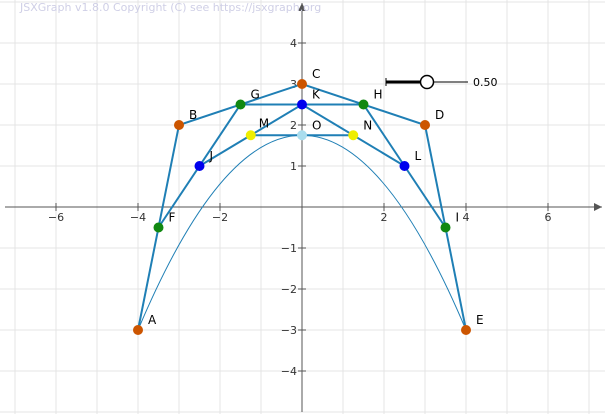 This screenshot has height=414, width=605. Describe the element at coordinates (316, 125) in the screenshot. I see `point-label-o: O` at that location.